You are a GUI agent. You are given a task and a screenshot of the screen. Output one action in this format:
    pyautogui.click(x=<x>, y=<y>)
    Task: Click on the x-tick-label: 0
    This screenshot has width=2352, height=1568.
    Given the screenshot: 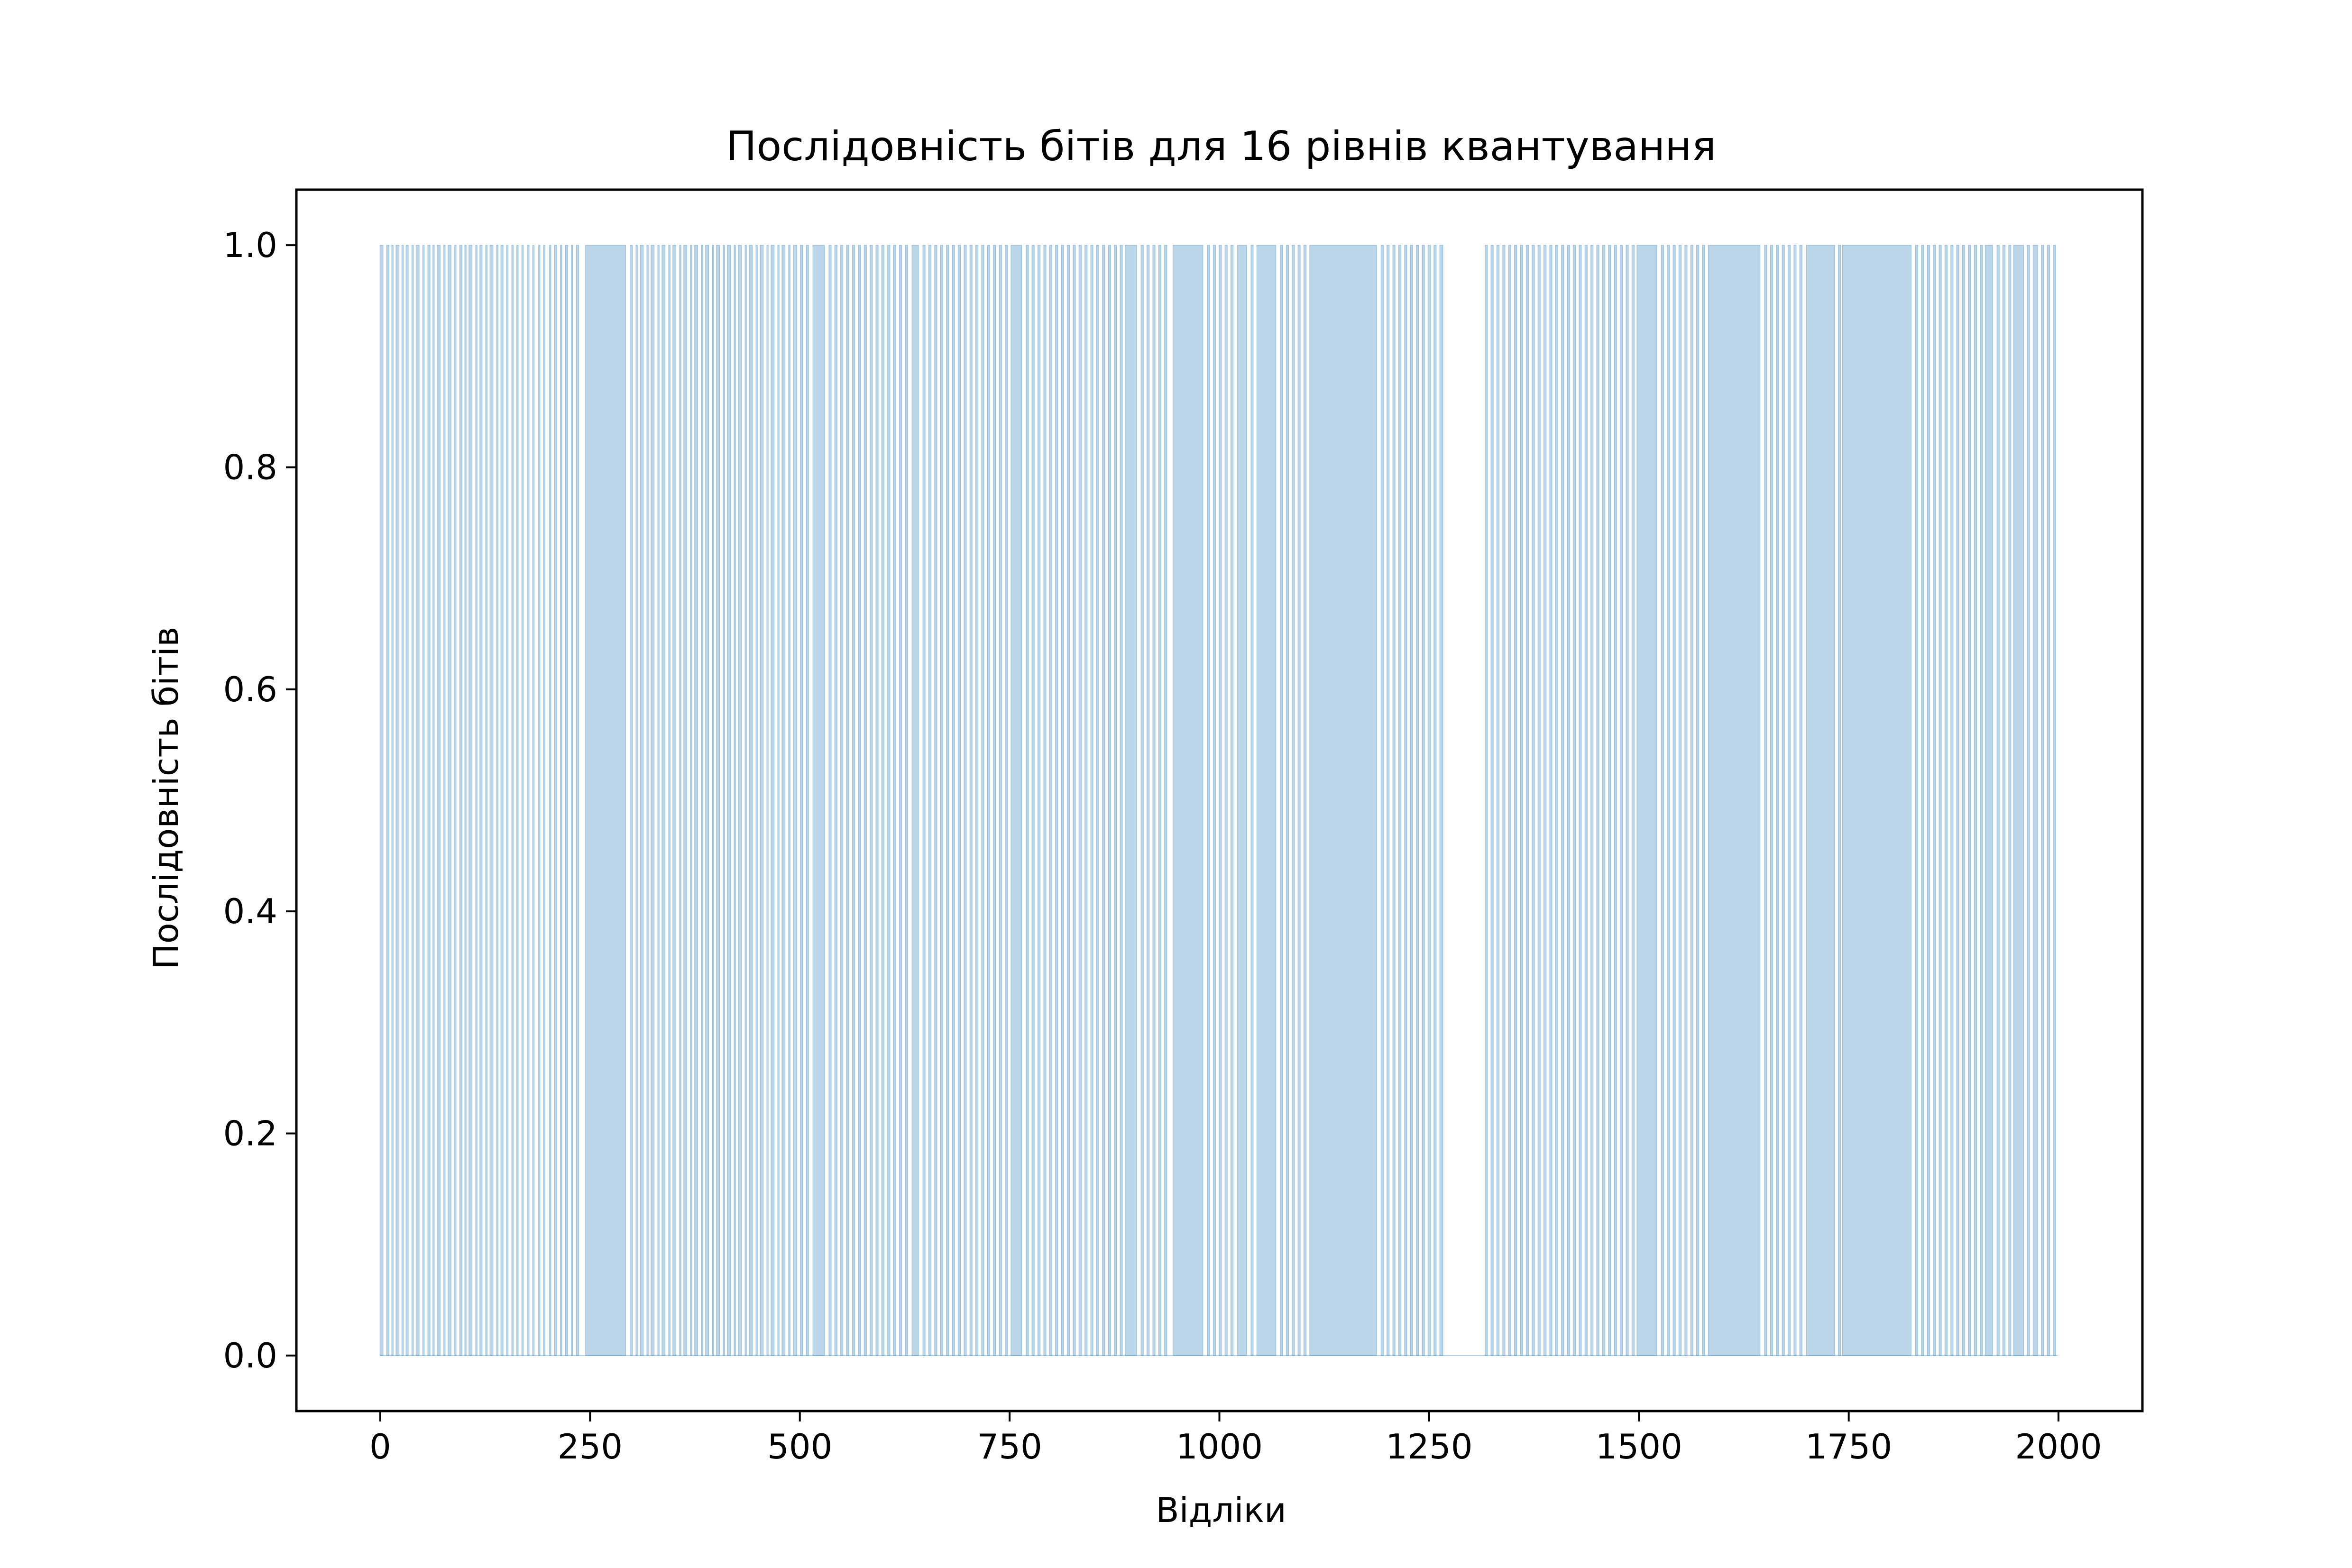 What is the action you would take?
    pyautogui.click(x=380, y=1447)
    